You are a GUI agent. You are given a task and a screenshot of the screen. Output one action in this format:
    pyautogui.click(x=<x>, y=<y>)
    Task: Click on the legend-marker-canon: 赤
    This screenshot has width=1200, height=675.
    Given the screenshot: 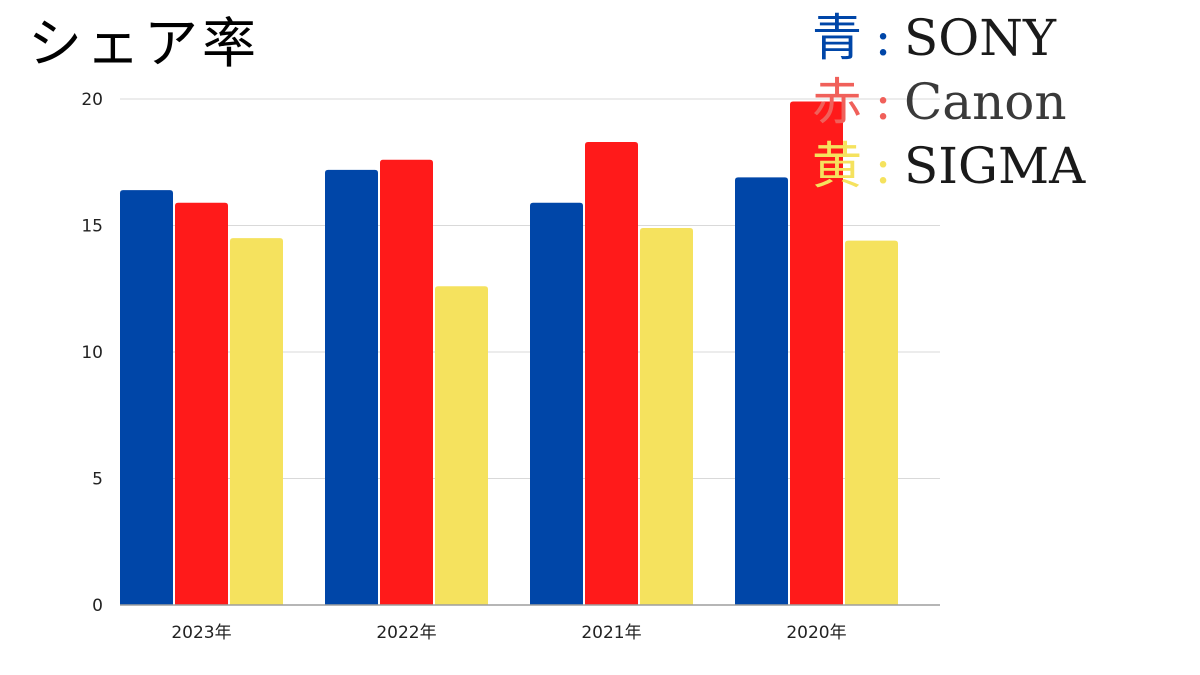 What is the action you would take?
    pyautogui.click(x=837, y=102)
    